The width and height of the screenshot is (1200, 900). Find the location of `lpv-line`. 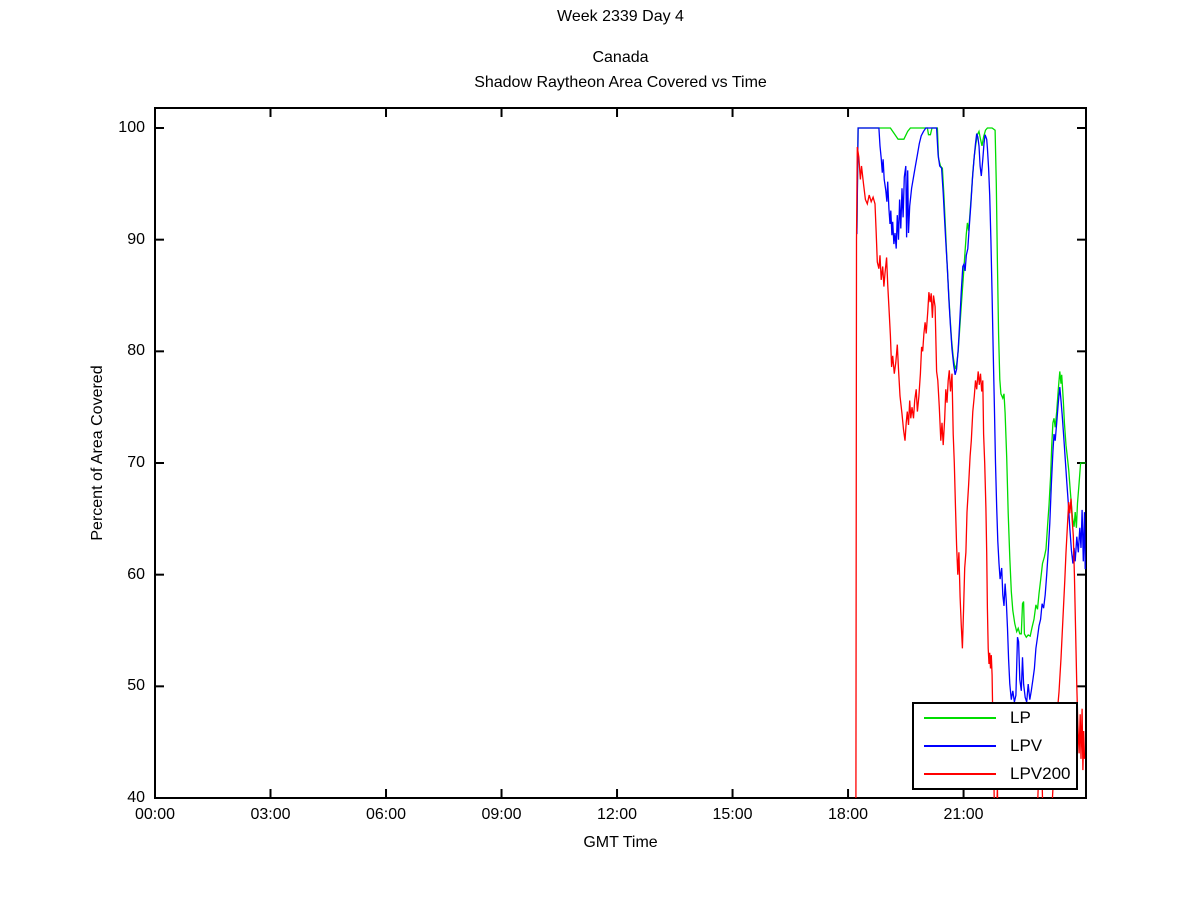

lpv-line is located at coordinates (971, 415).